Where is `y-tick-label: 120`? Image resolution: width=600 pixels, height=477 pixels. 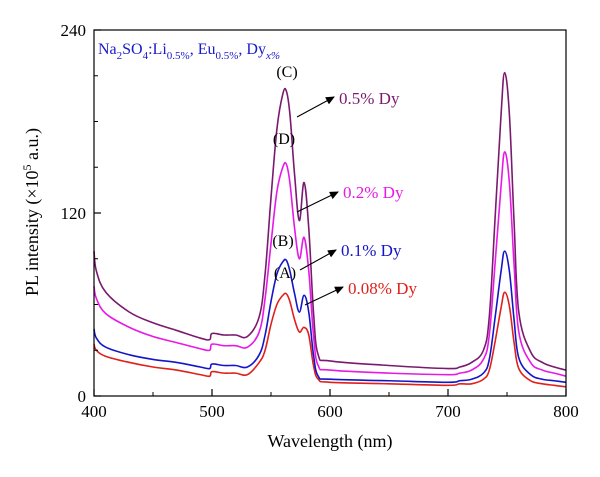
y-tick-label: 120 is located at coordinates (74, 213).